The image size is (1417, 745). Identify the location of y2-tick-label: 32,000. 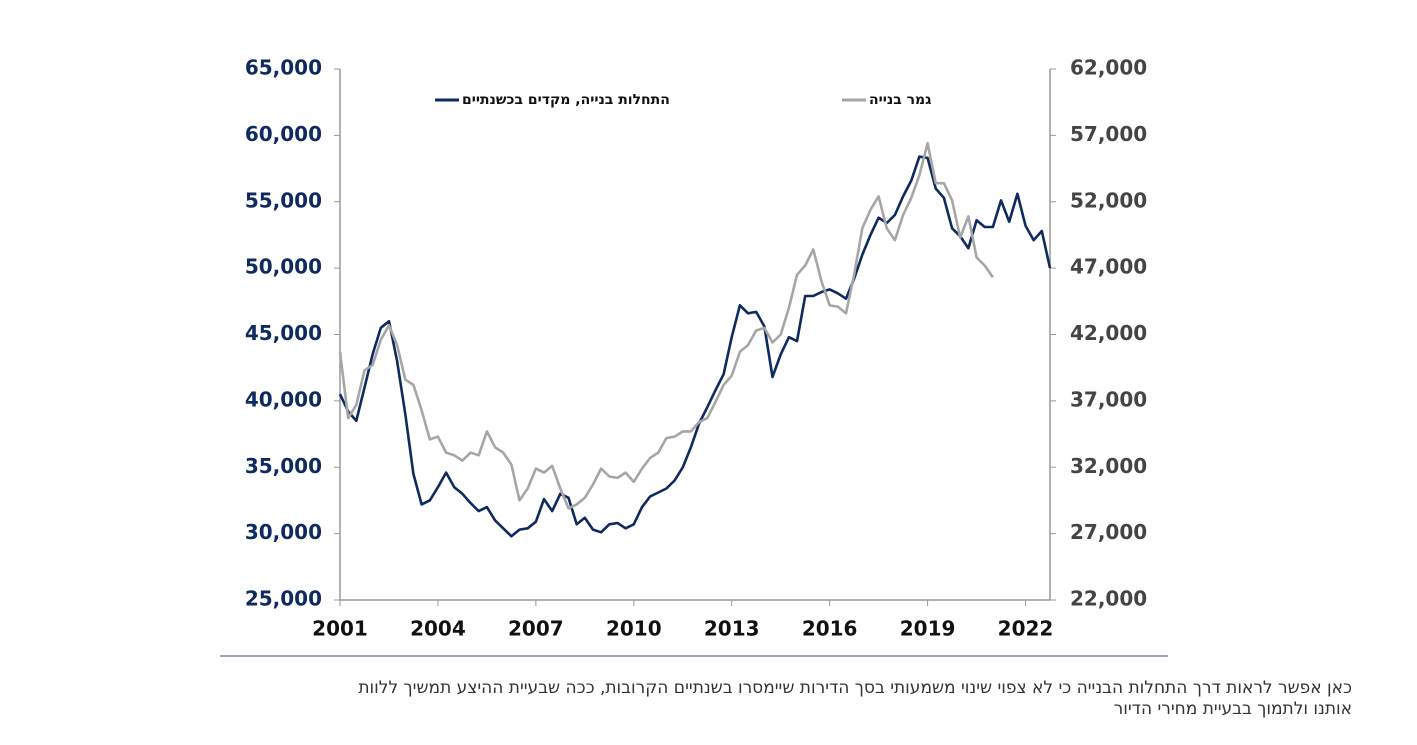
(1108, 466).